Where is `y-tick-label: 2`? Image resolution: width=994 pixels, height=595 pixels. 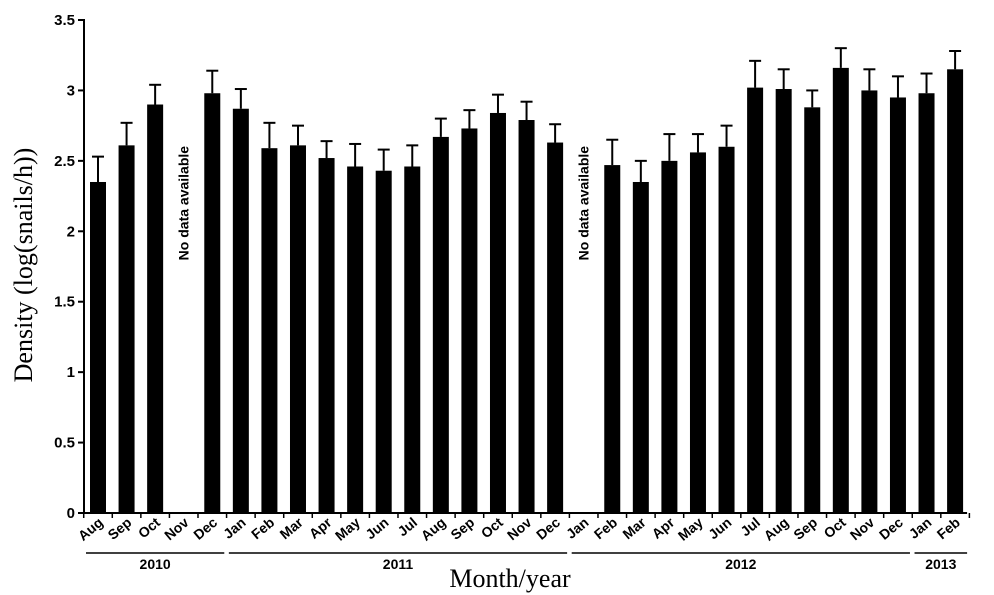 y-tick-label: 2 is located at coordinates (71, 231).